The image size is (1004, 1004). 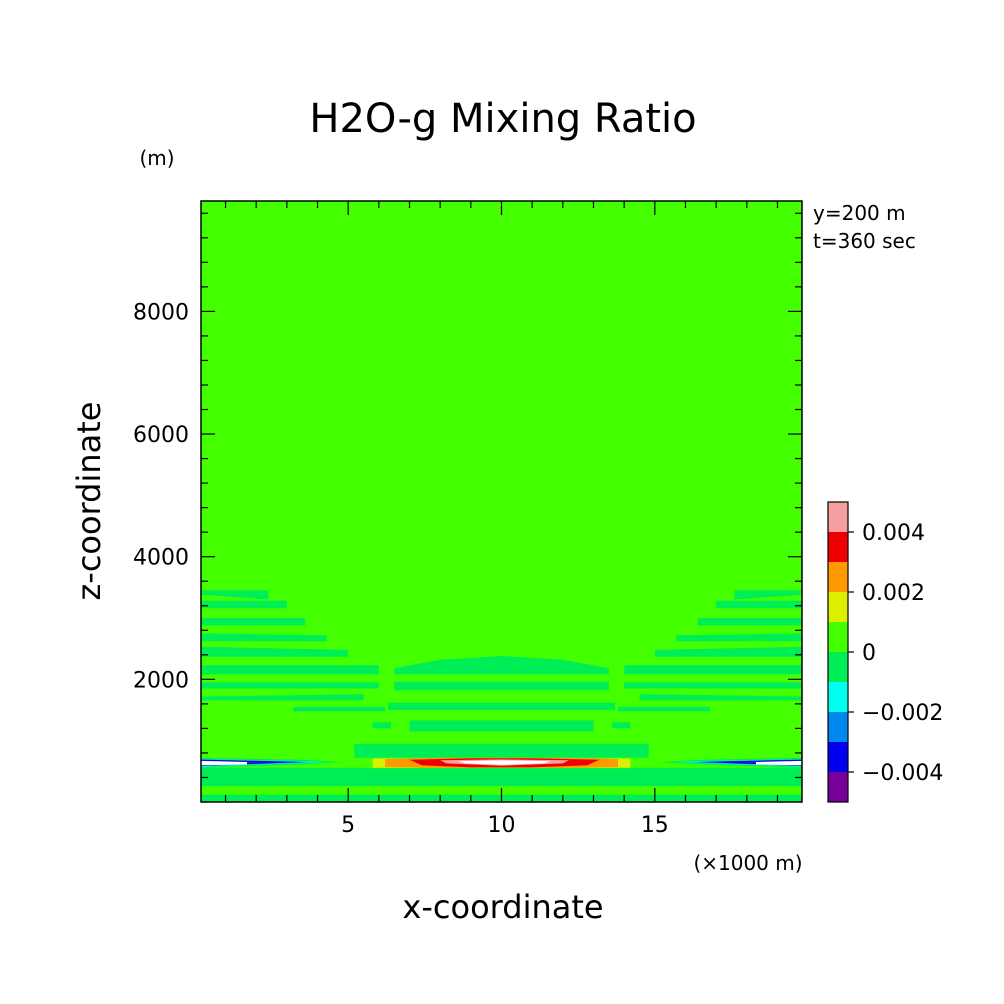 What do you see at coordinates (89, 500) in the screenshot?
I see `y-axis-label: z-coordinate` at bounding box center [89, 500].